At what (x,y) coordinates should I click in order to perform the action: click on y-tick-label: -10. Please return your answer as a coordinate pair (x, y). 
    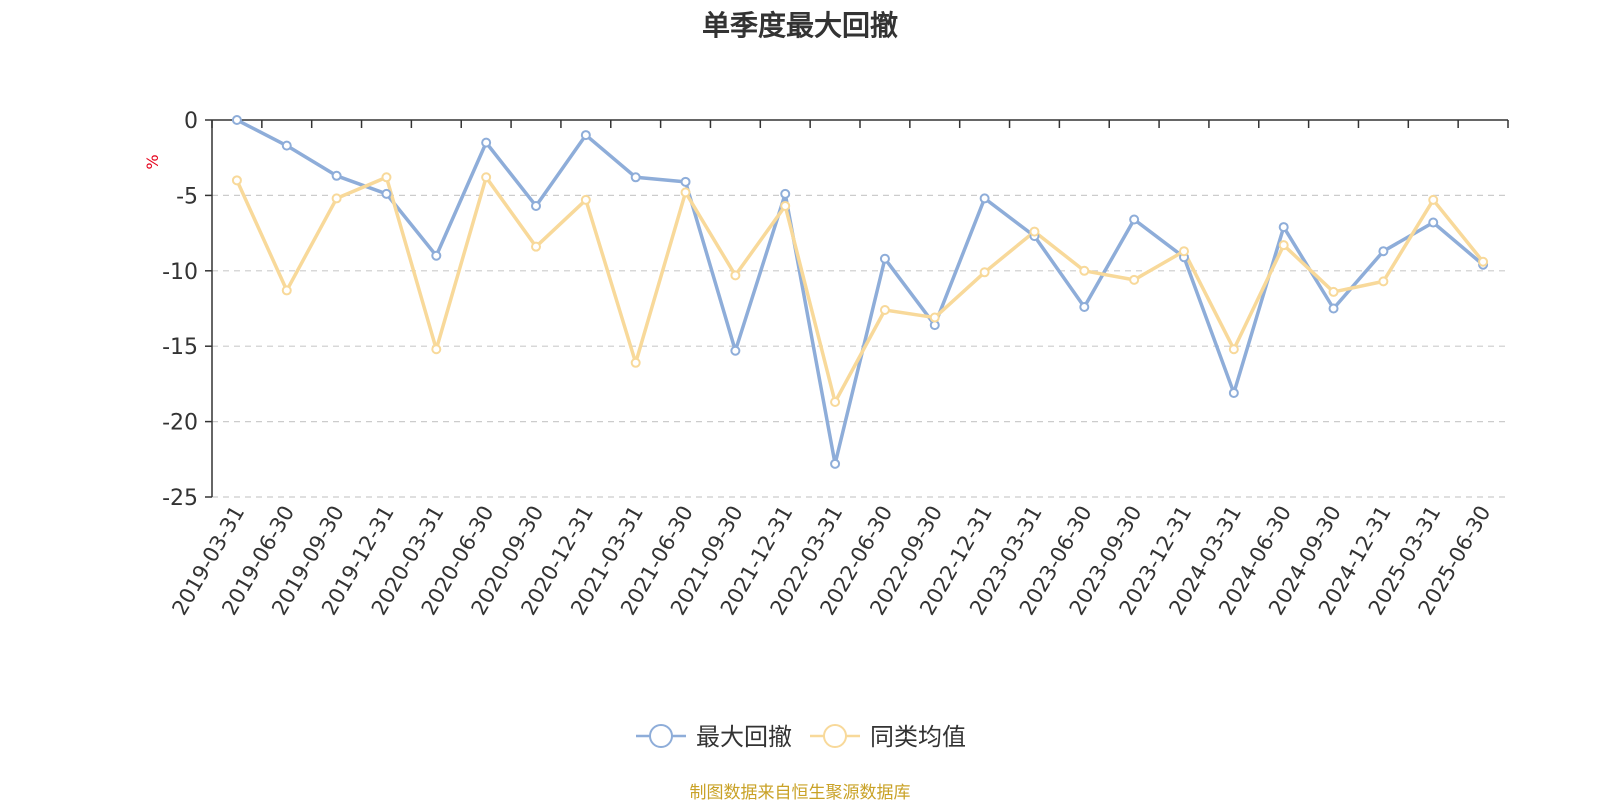
    Looking at the image, I should click on (180, 272).